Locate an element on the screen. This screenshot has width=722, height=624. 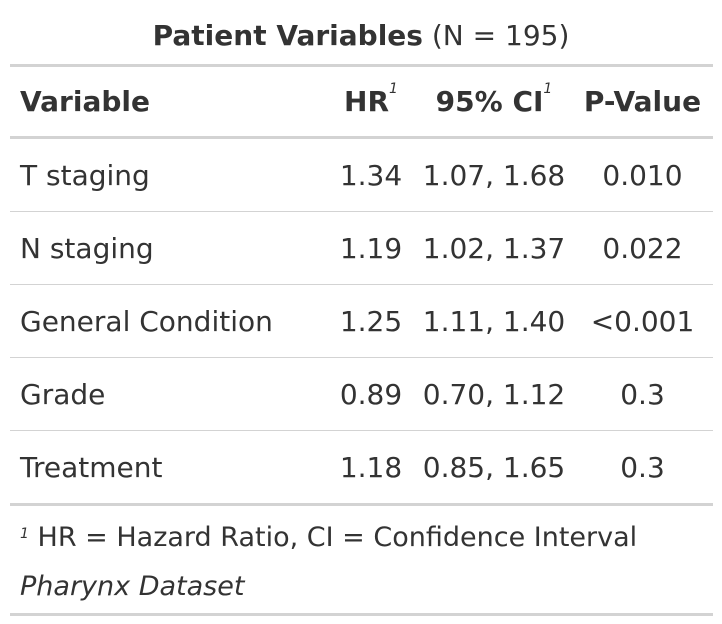
cell-variable: Grade is located at coordinates (63, 394).